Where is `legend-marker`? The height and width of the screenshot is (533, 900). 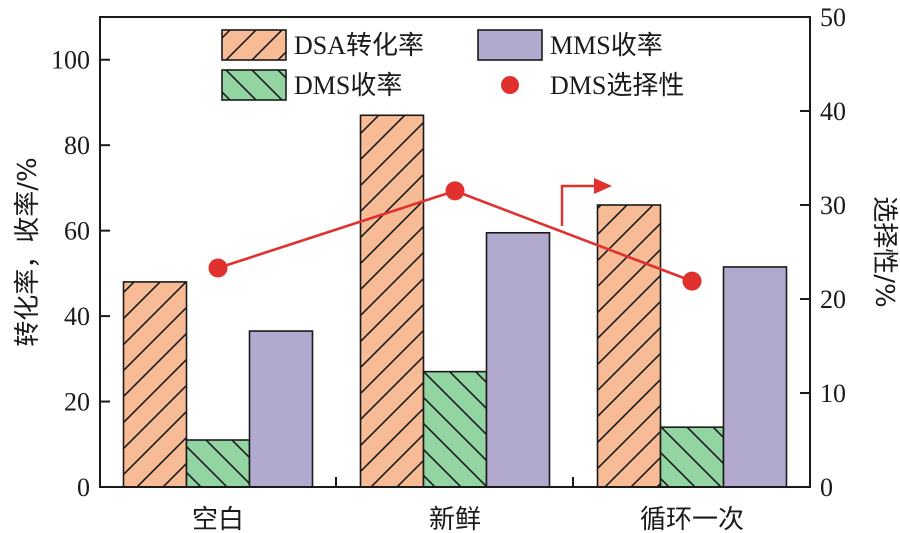 legend-marker is located at coordinates (510, 85).